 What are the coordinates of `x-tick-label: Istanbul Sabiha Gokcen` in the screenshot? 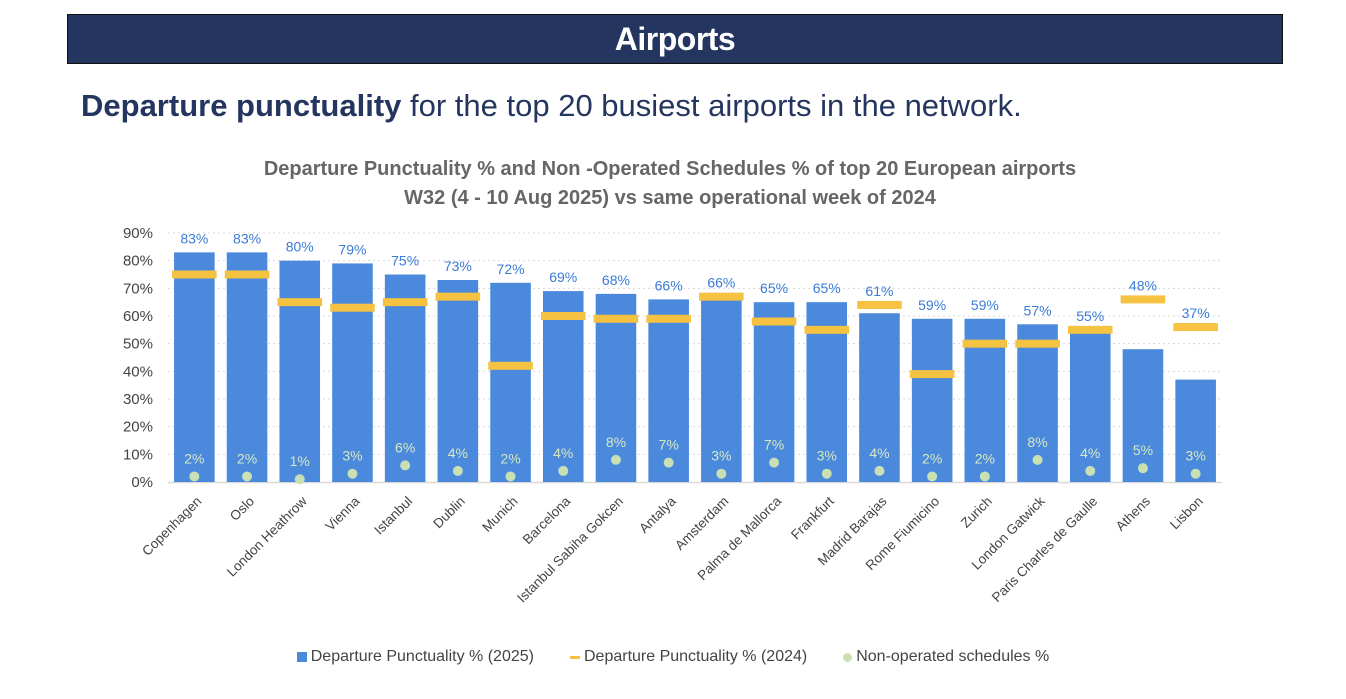 It's located at (570, 550).